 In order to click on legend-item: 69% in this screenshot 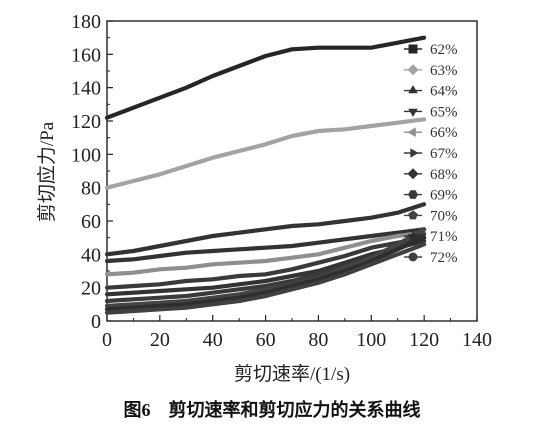, I will do `click(431, 196)`.